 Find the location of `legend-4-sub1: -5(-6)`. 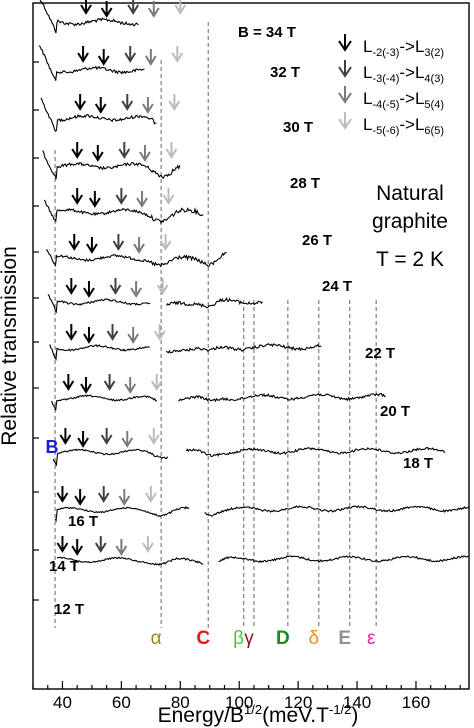

legend-4-sub1: -5(-6) is located at coordinates (385, 131).